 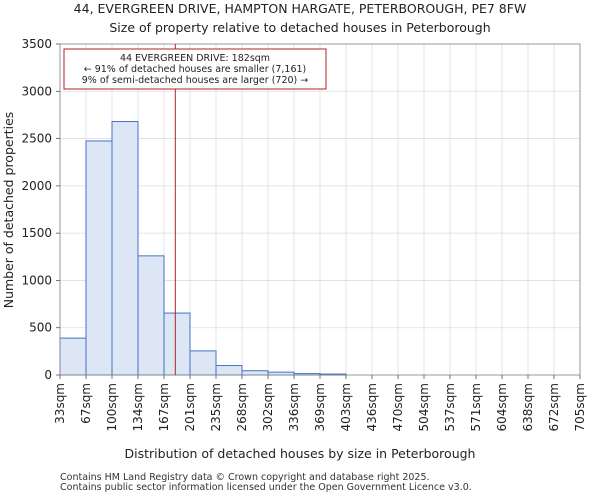 I want to click on x-tick-label: 369sqm, so click(x=320, y=407).